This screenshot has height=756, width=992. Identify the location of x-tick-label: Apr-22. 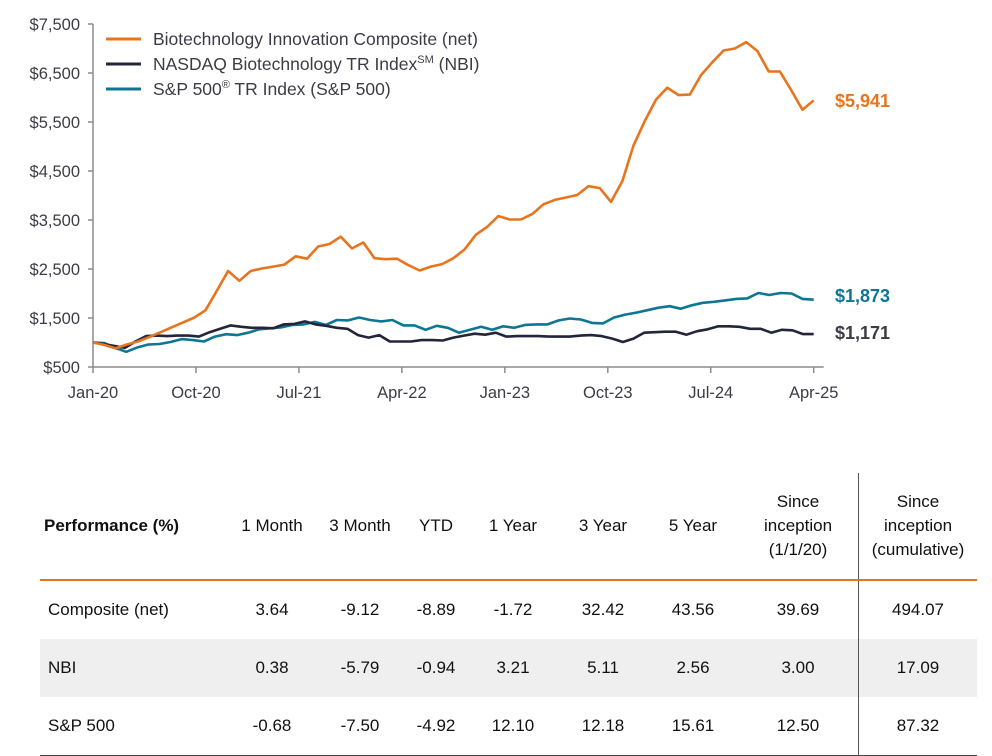
(402, 393).